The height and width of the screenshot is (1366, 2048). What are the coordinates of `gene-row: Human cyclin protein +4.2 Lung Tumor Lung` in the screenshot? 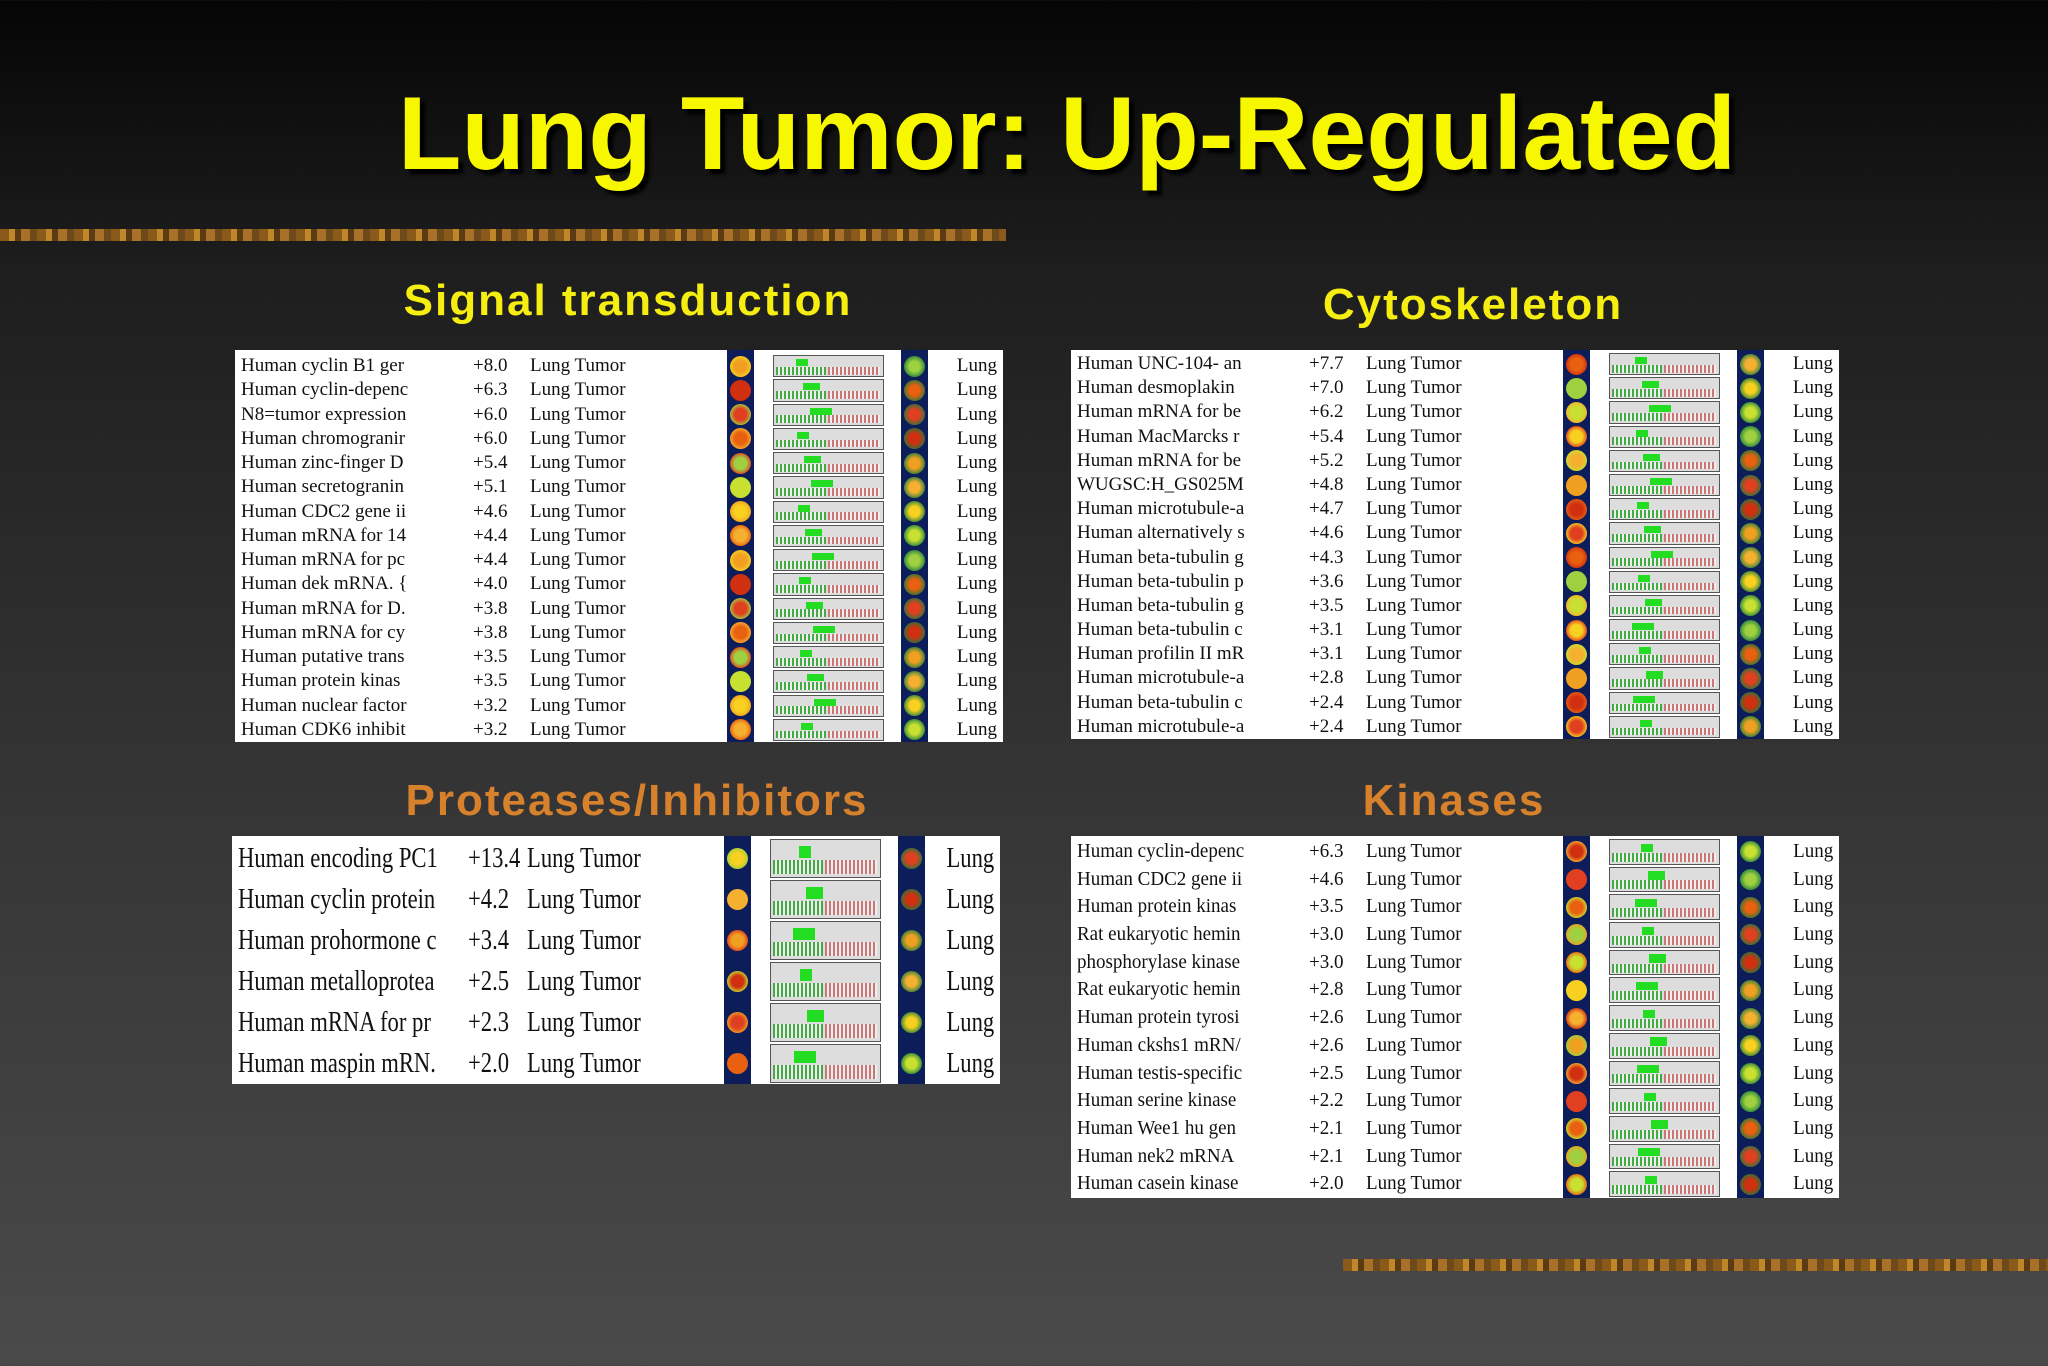 It's located at (616, 899).